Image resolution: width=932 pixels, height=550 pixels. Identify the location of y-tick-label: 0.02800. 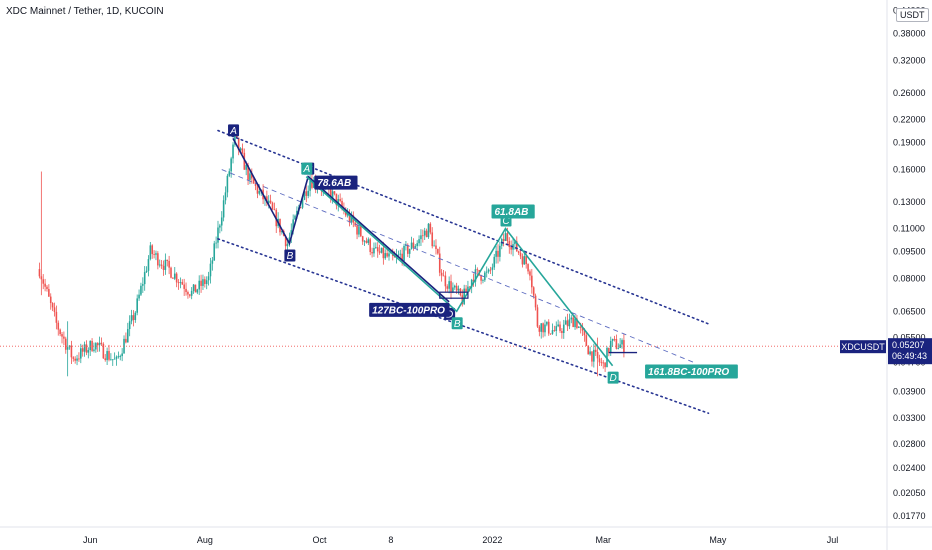
(909, 444).